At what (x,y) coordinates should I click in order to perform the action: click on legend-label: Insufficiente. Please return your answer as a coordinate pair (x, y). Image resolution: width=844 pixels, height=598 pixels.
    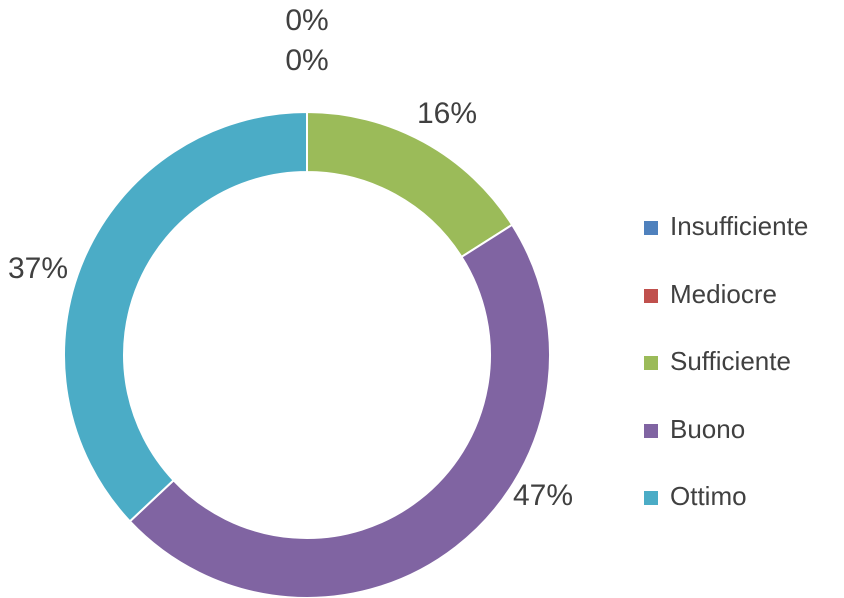
    Looking at the image, I should click on (739, 226).